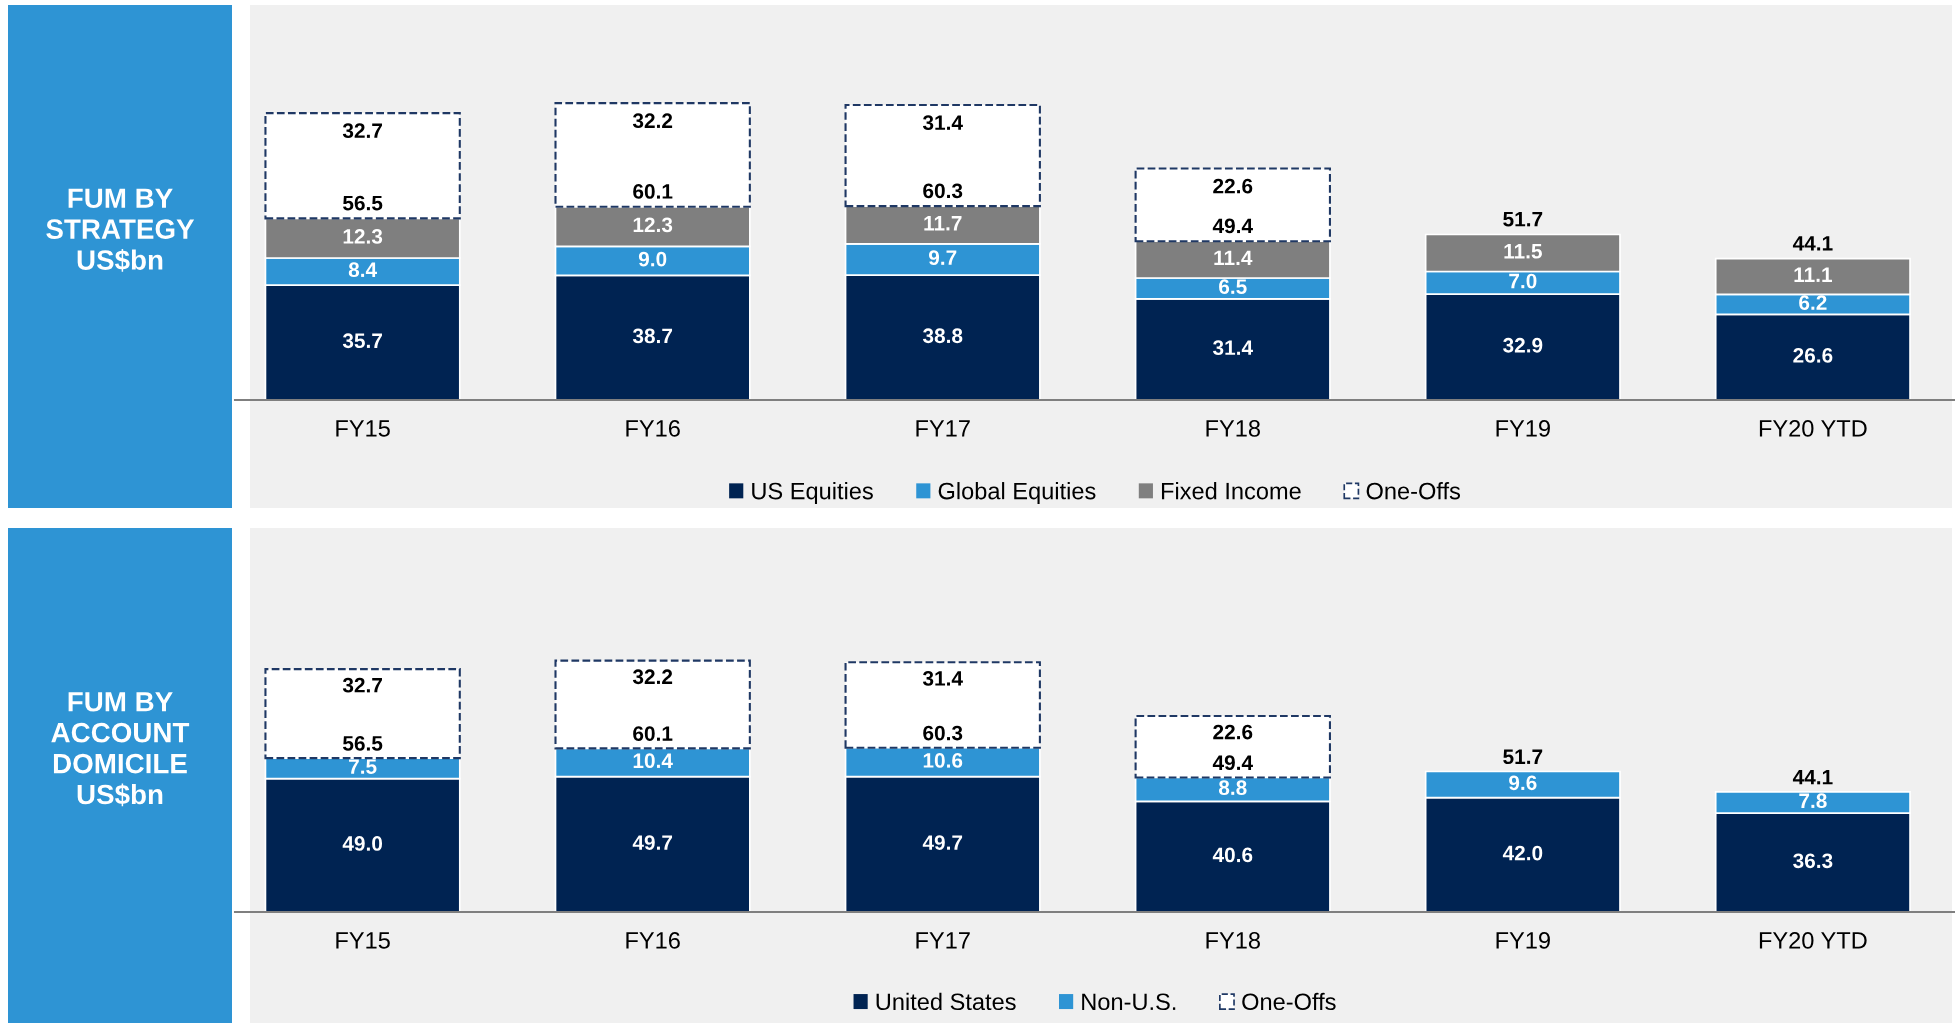  Describe the element at coordinates (1233, 257) in the screenshot. I see `data-label: 11.4` at that location.